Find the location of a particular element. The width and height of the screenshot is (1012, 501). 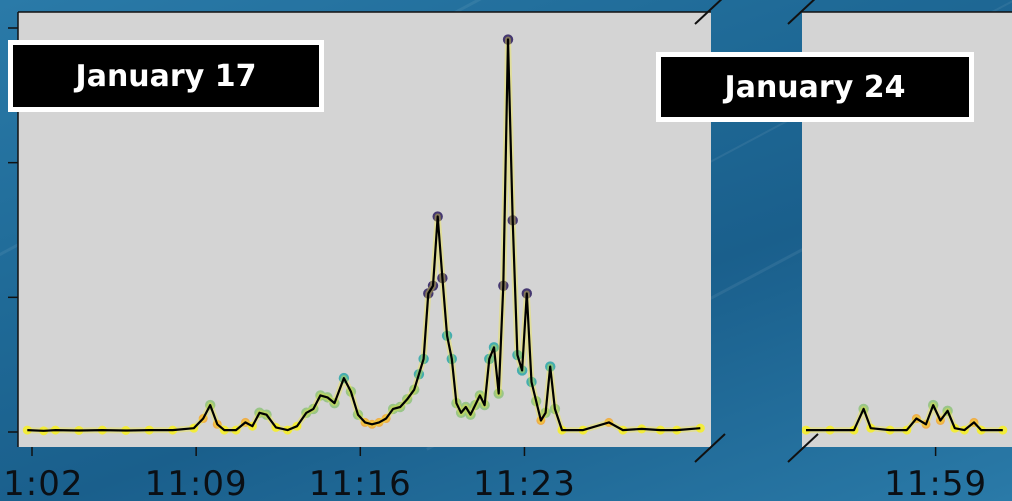

date-label-right: January 24 is located at coordinates (815, 87).